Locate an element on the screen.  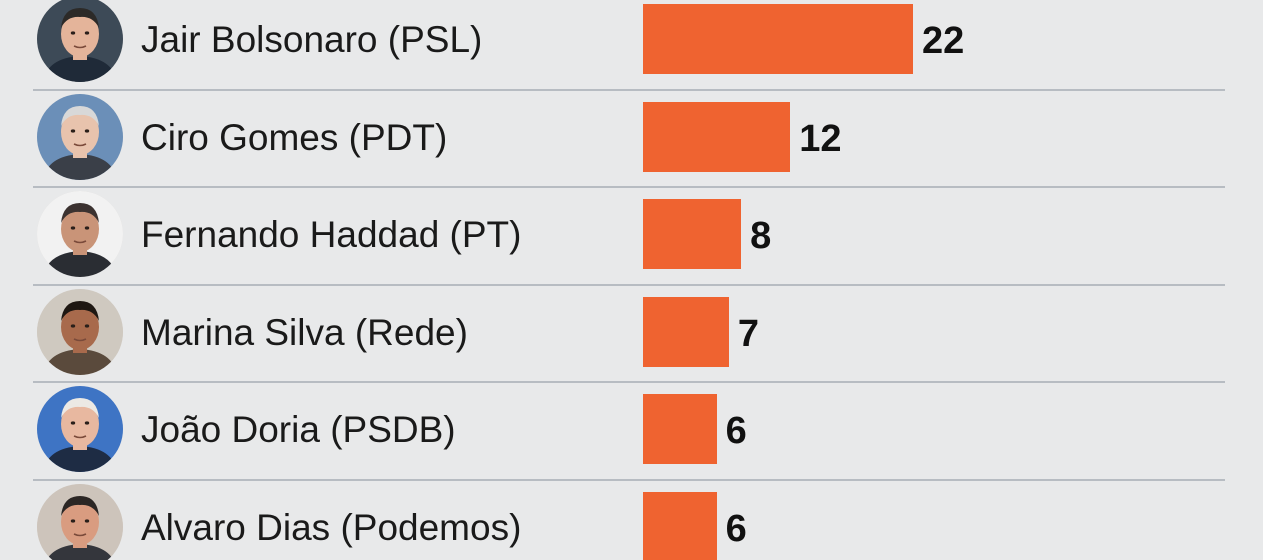
chart-row: Alvaro Dias (Podemos) 6 is located at coordinates (629, 520).